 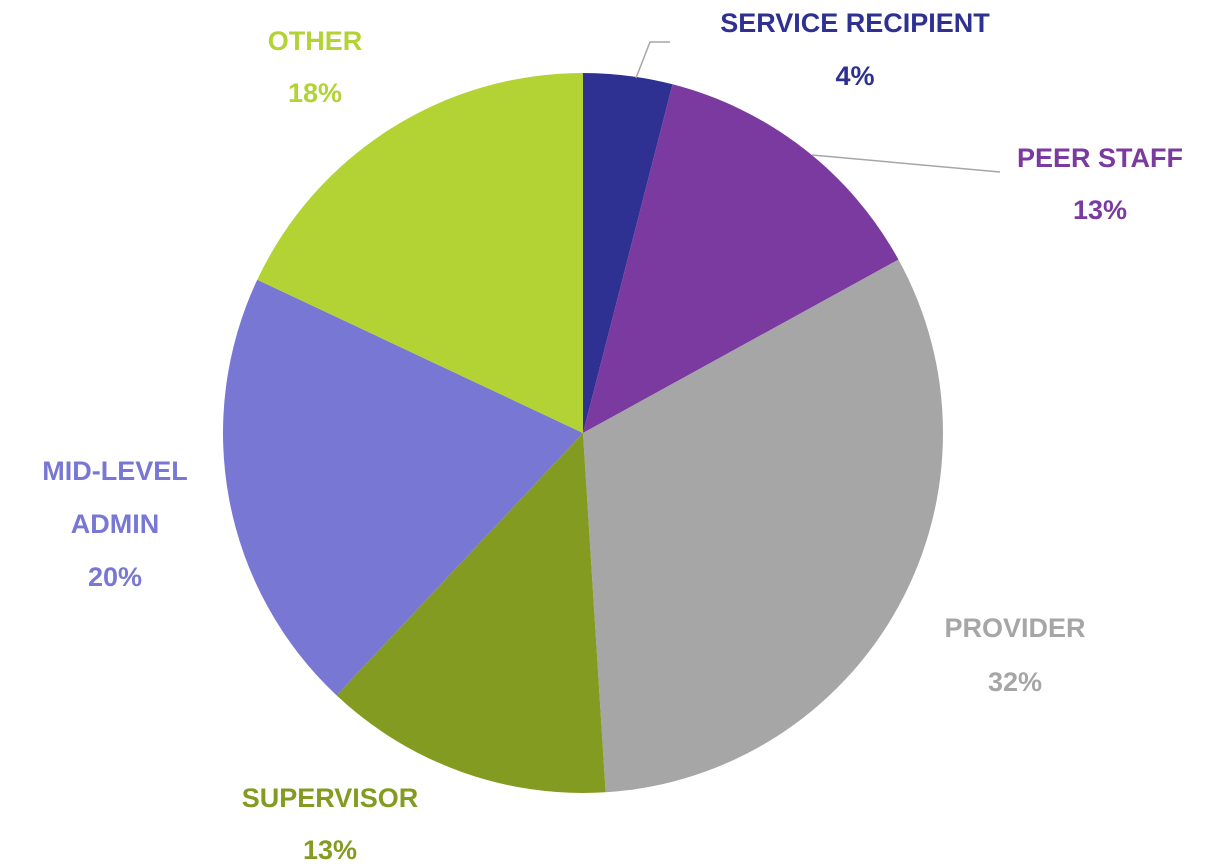 What do you see at coordinates (1015, 682) in the screenshot?
I see `slice-value: 32%` at bounding box center [1015, 682].